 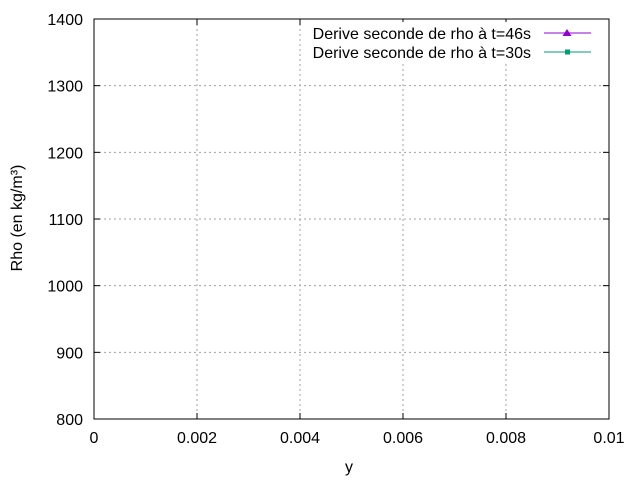 I want to click on y-tick-label: 1000, so click(x=65, y=287).